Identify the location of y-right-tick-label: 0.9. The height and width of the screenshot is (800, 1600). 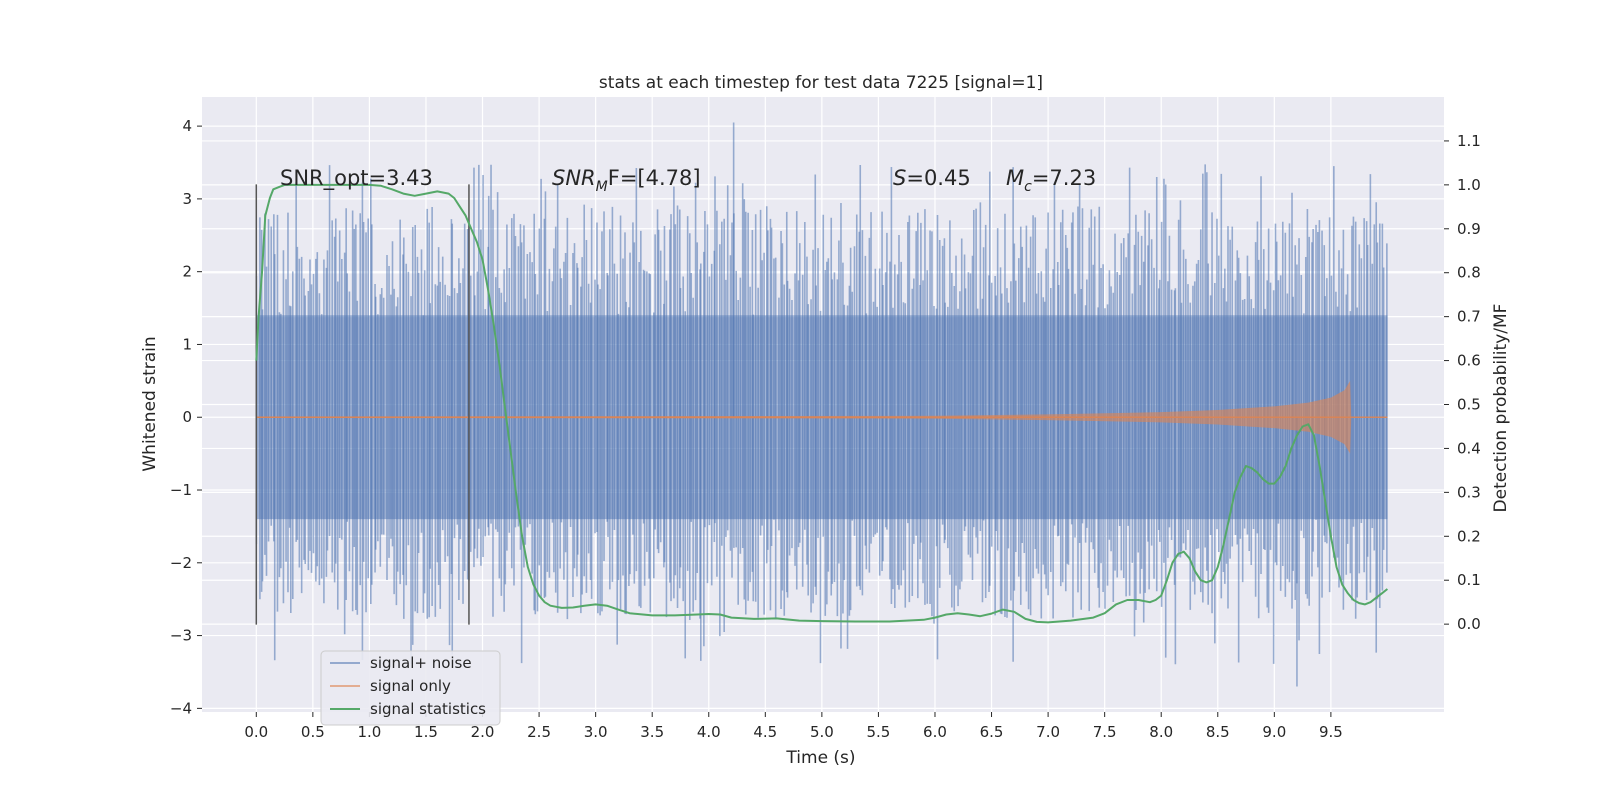
(1469, 229).